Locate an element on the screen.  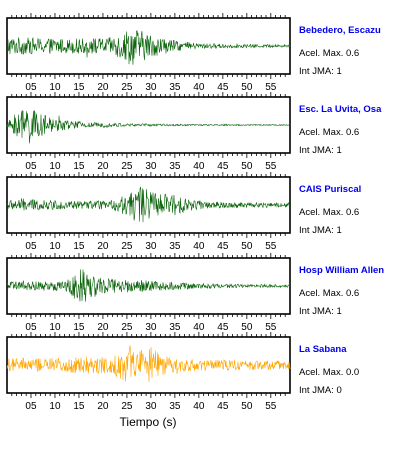
x-axis-title: Tiempo (s) is located at coordinates (148, 422).